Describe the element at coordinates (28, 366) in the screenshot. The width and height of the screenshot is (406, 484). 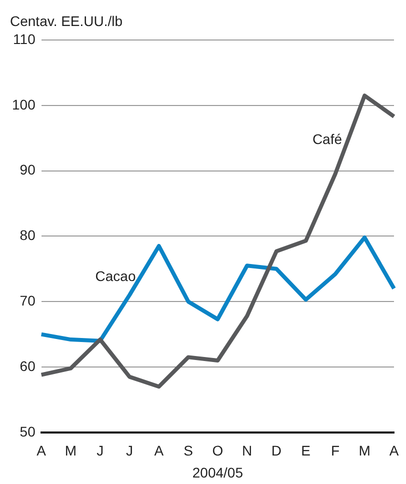
I see `y-tick-label: 60` at that location.